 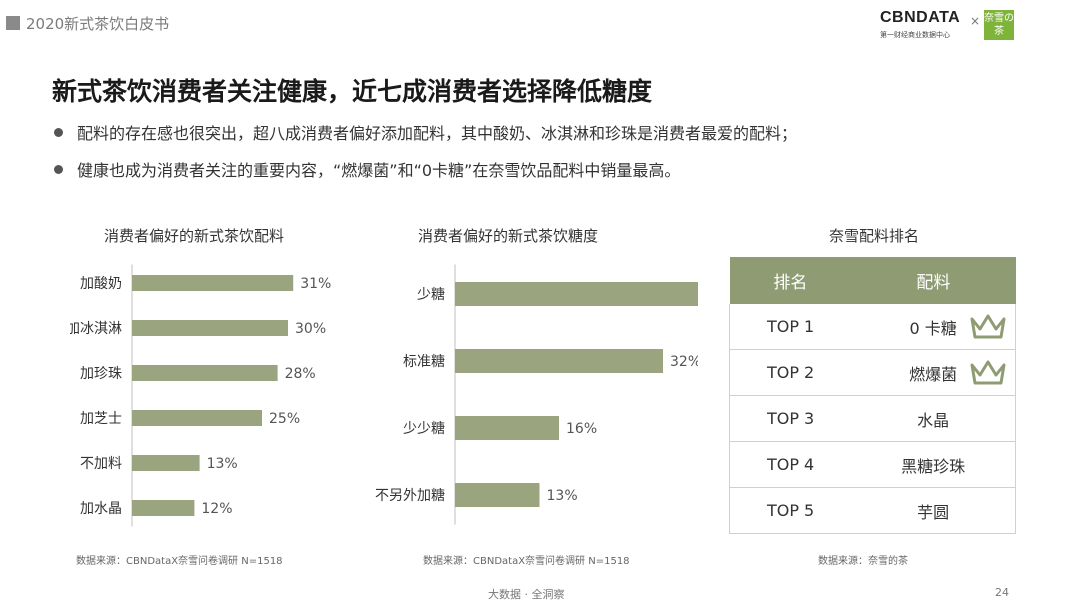 I want to click on category-label: 不加料, so click(x=101, y=464).